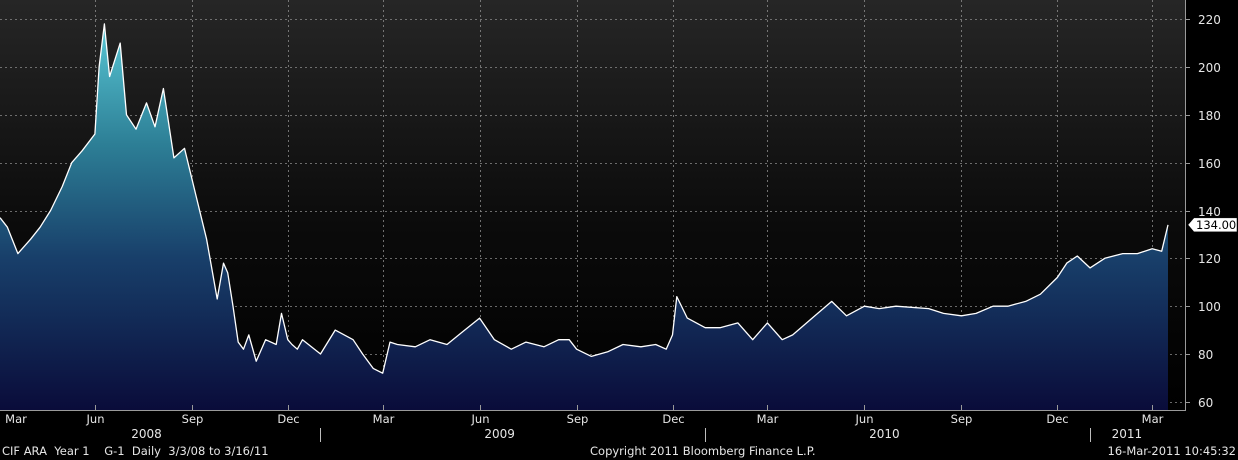 This screenshot has height=460, width=1238. I want to click on y-tick-label: 120, so click(1209, 259).